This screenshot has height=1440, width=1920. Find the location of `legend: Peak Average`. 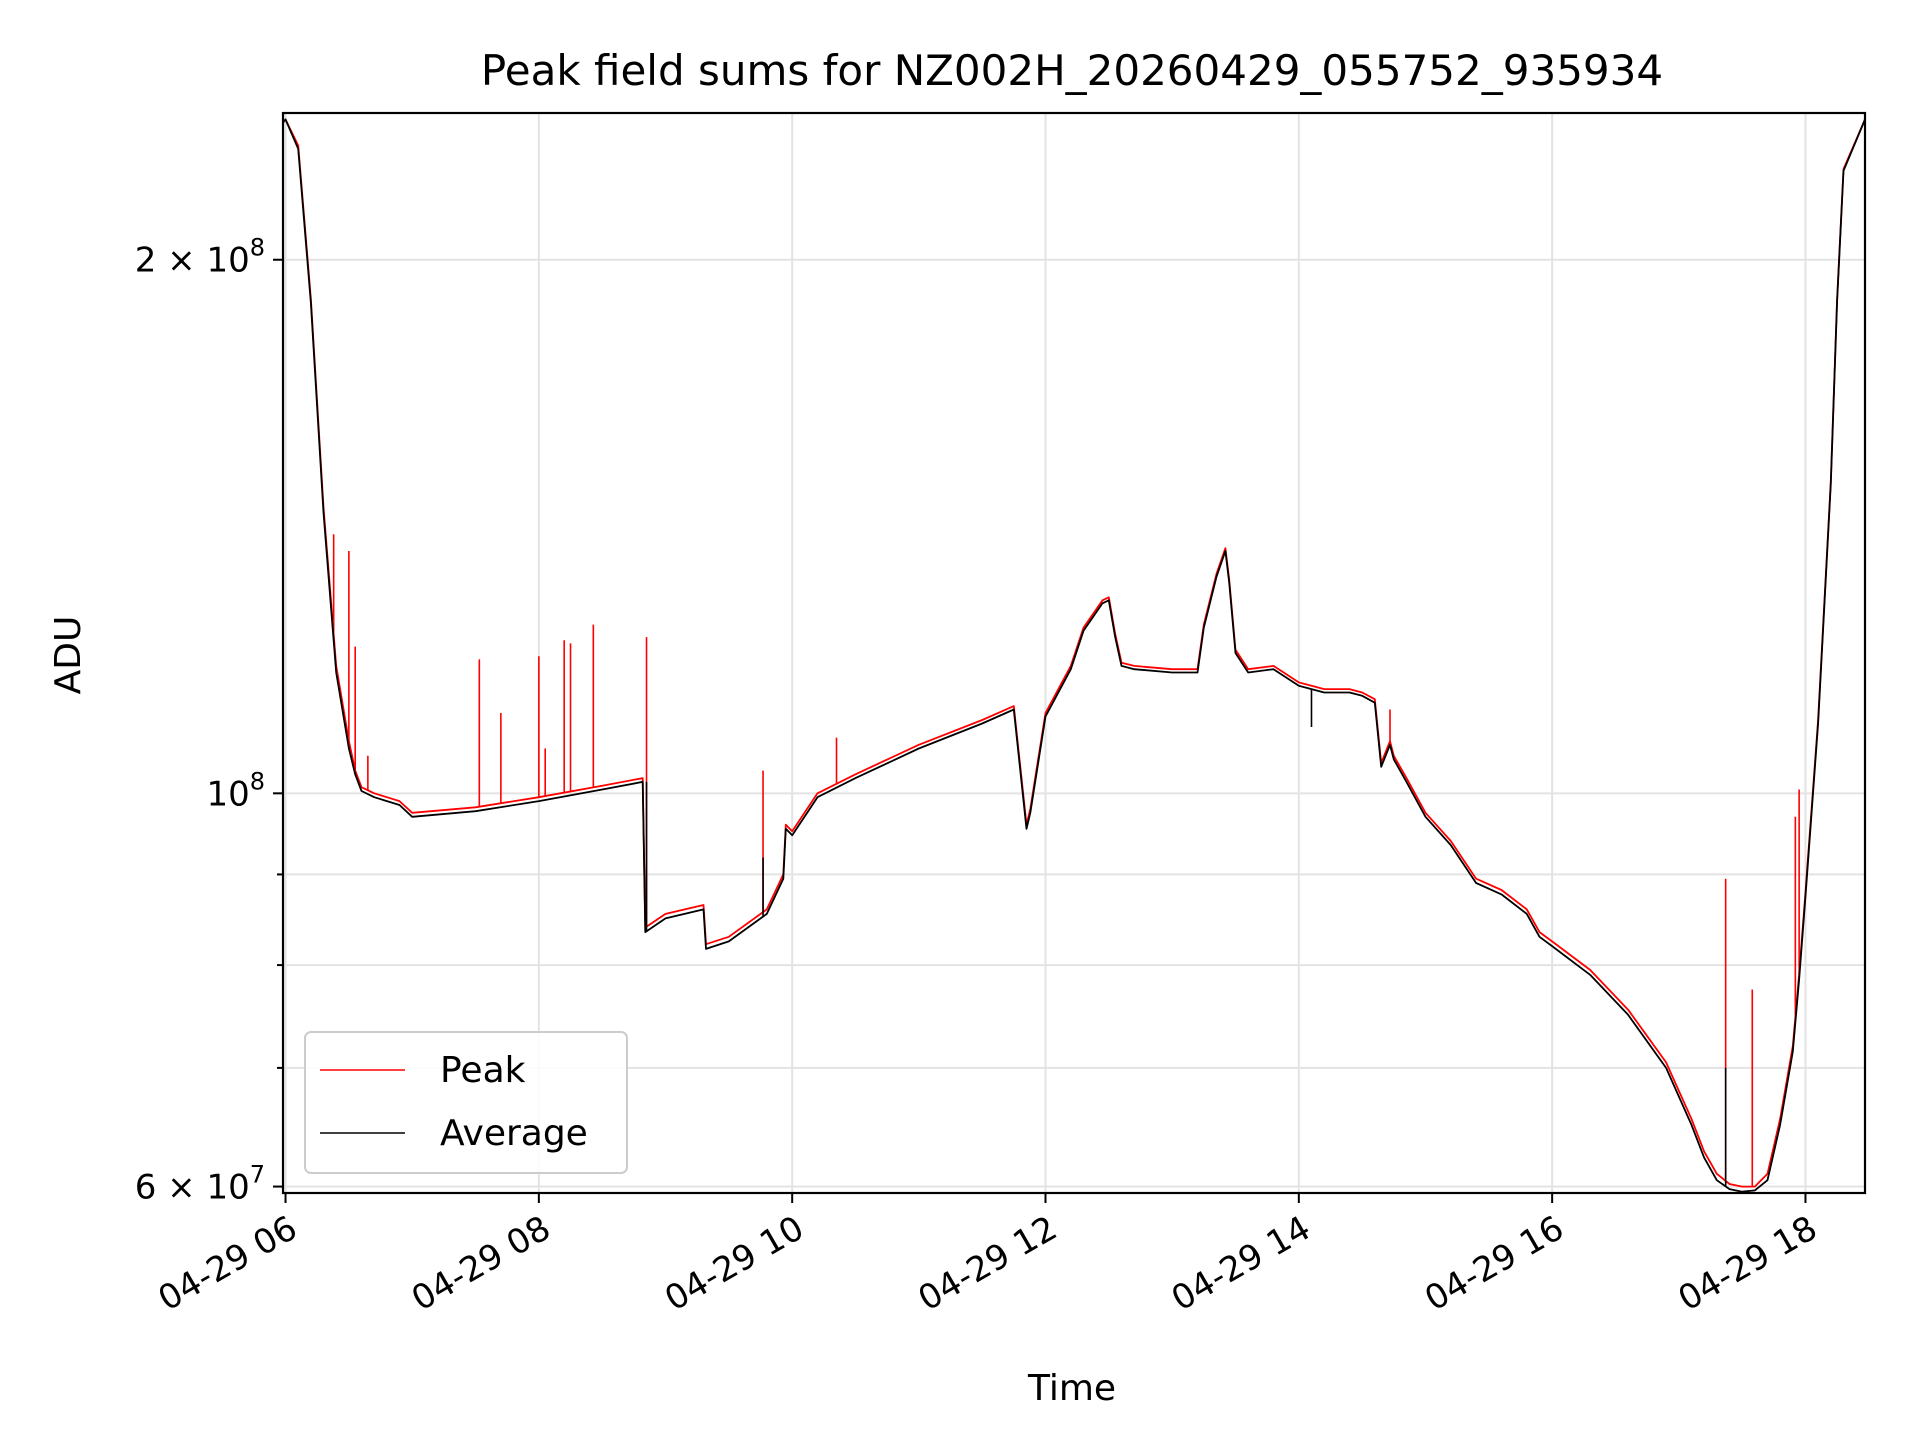

legend: Peak Average is located at coordinates (466, 1102).